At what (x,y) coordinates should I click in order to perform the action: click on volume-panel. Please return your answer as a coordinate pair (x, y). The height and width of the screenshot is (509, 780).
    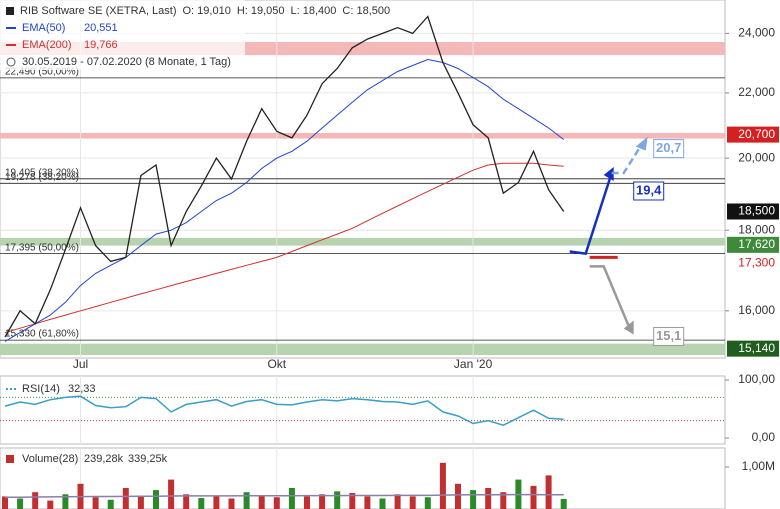
    Looking at the image, I should click on (363, 478).